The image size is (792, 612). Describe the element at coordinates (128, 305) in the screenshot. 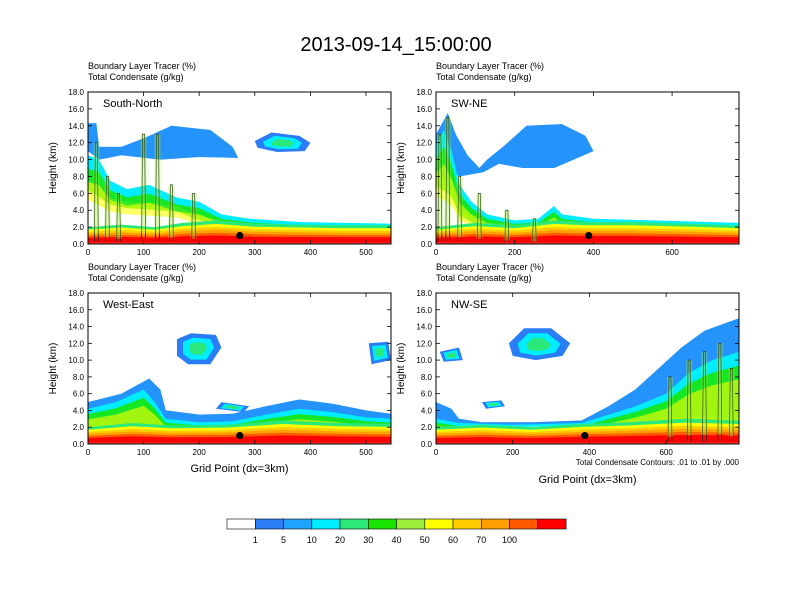

I see `panel-direction-label: West-East` at that location.